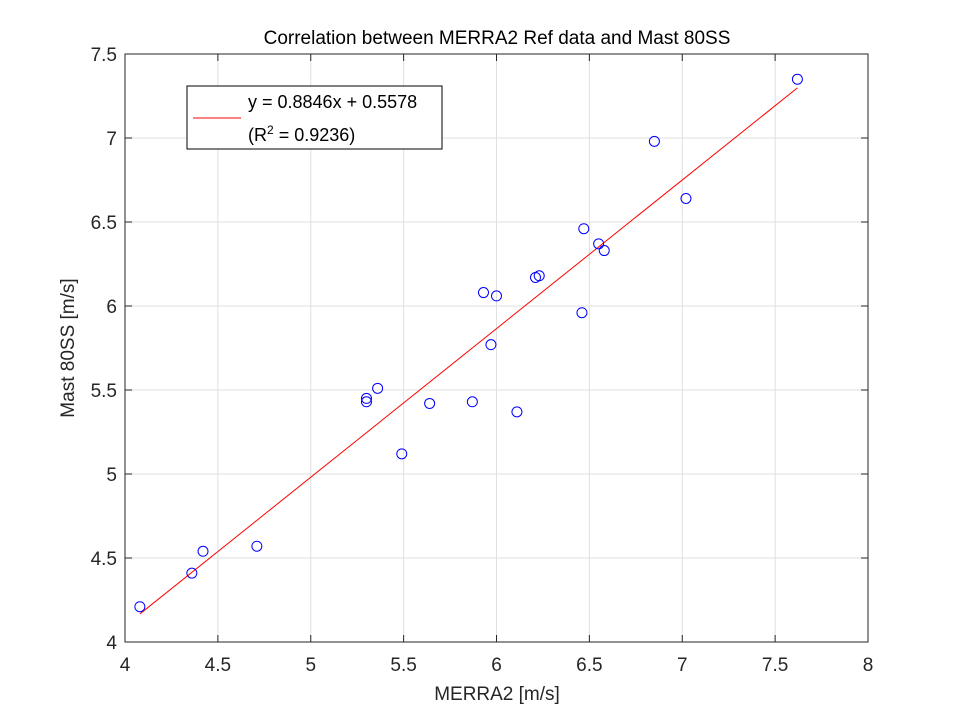  I want to click on y-tick-label: 6.5, so click(104, 223).